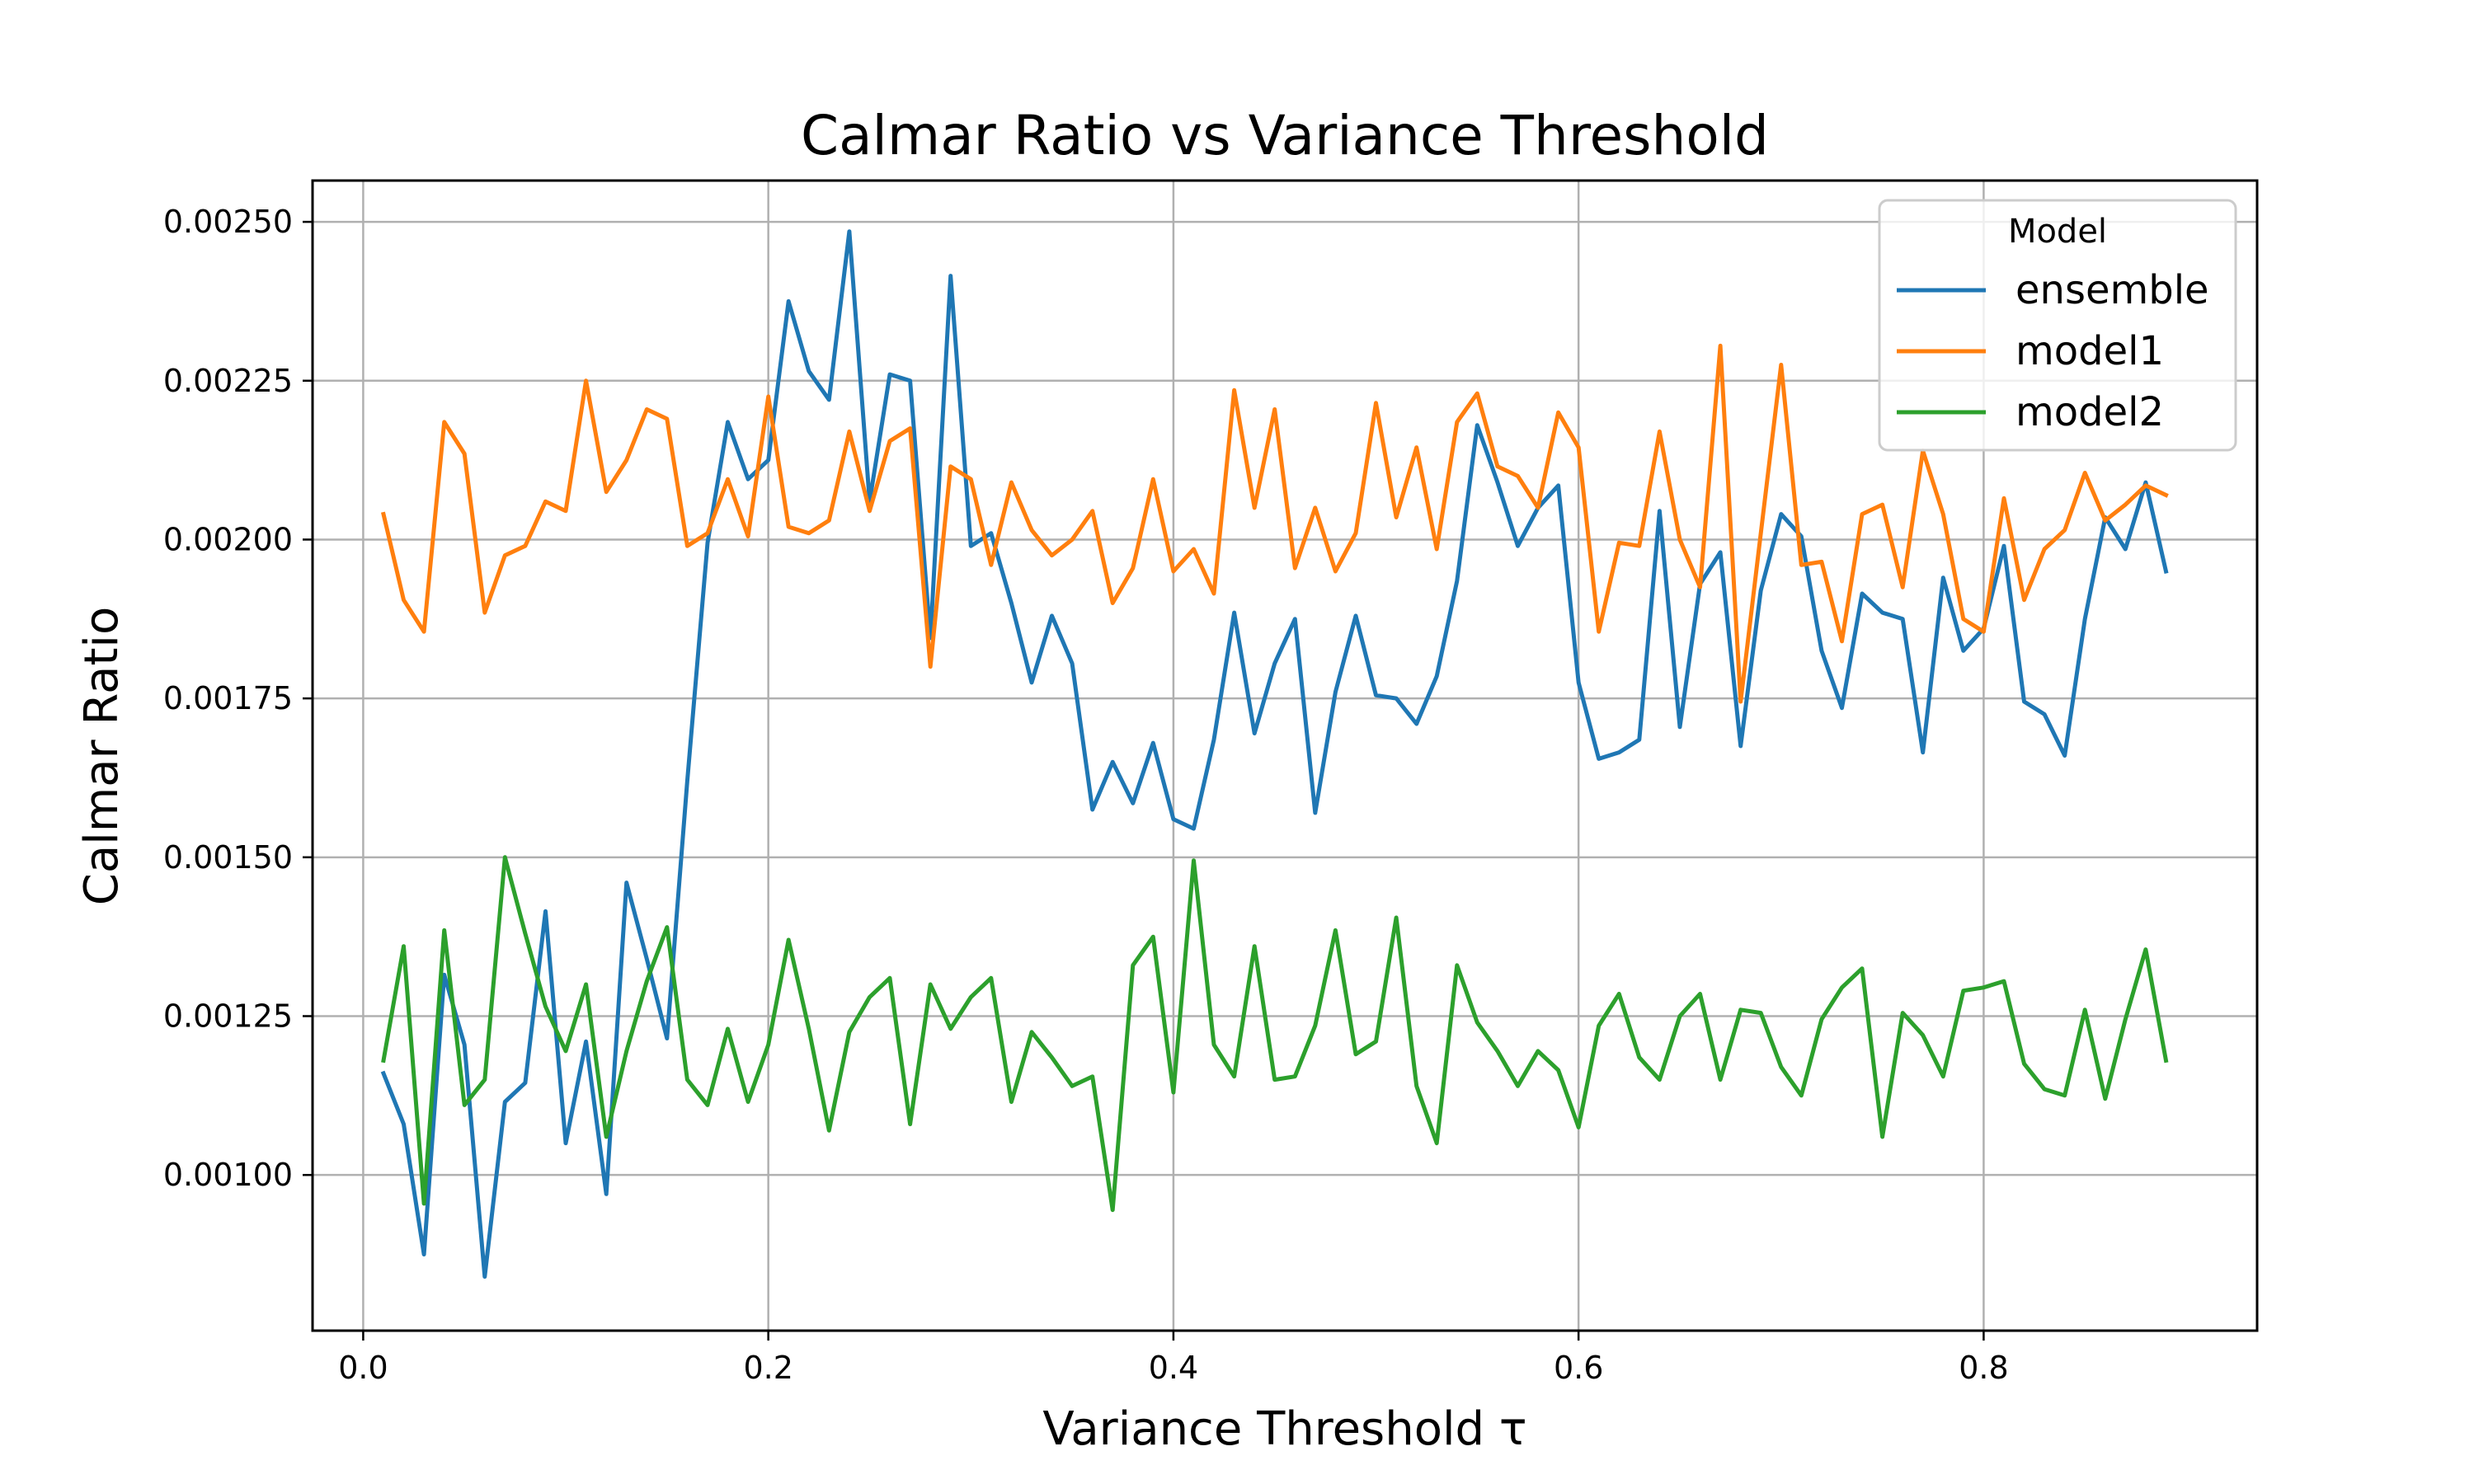 The width and height of the screenshot is (2474, 1484). What do you see at coordinates (363, 1368) in the screenshot?
I see `x-tick-label: 0.0` at bounding box center [363, 1368].